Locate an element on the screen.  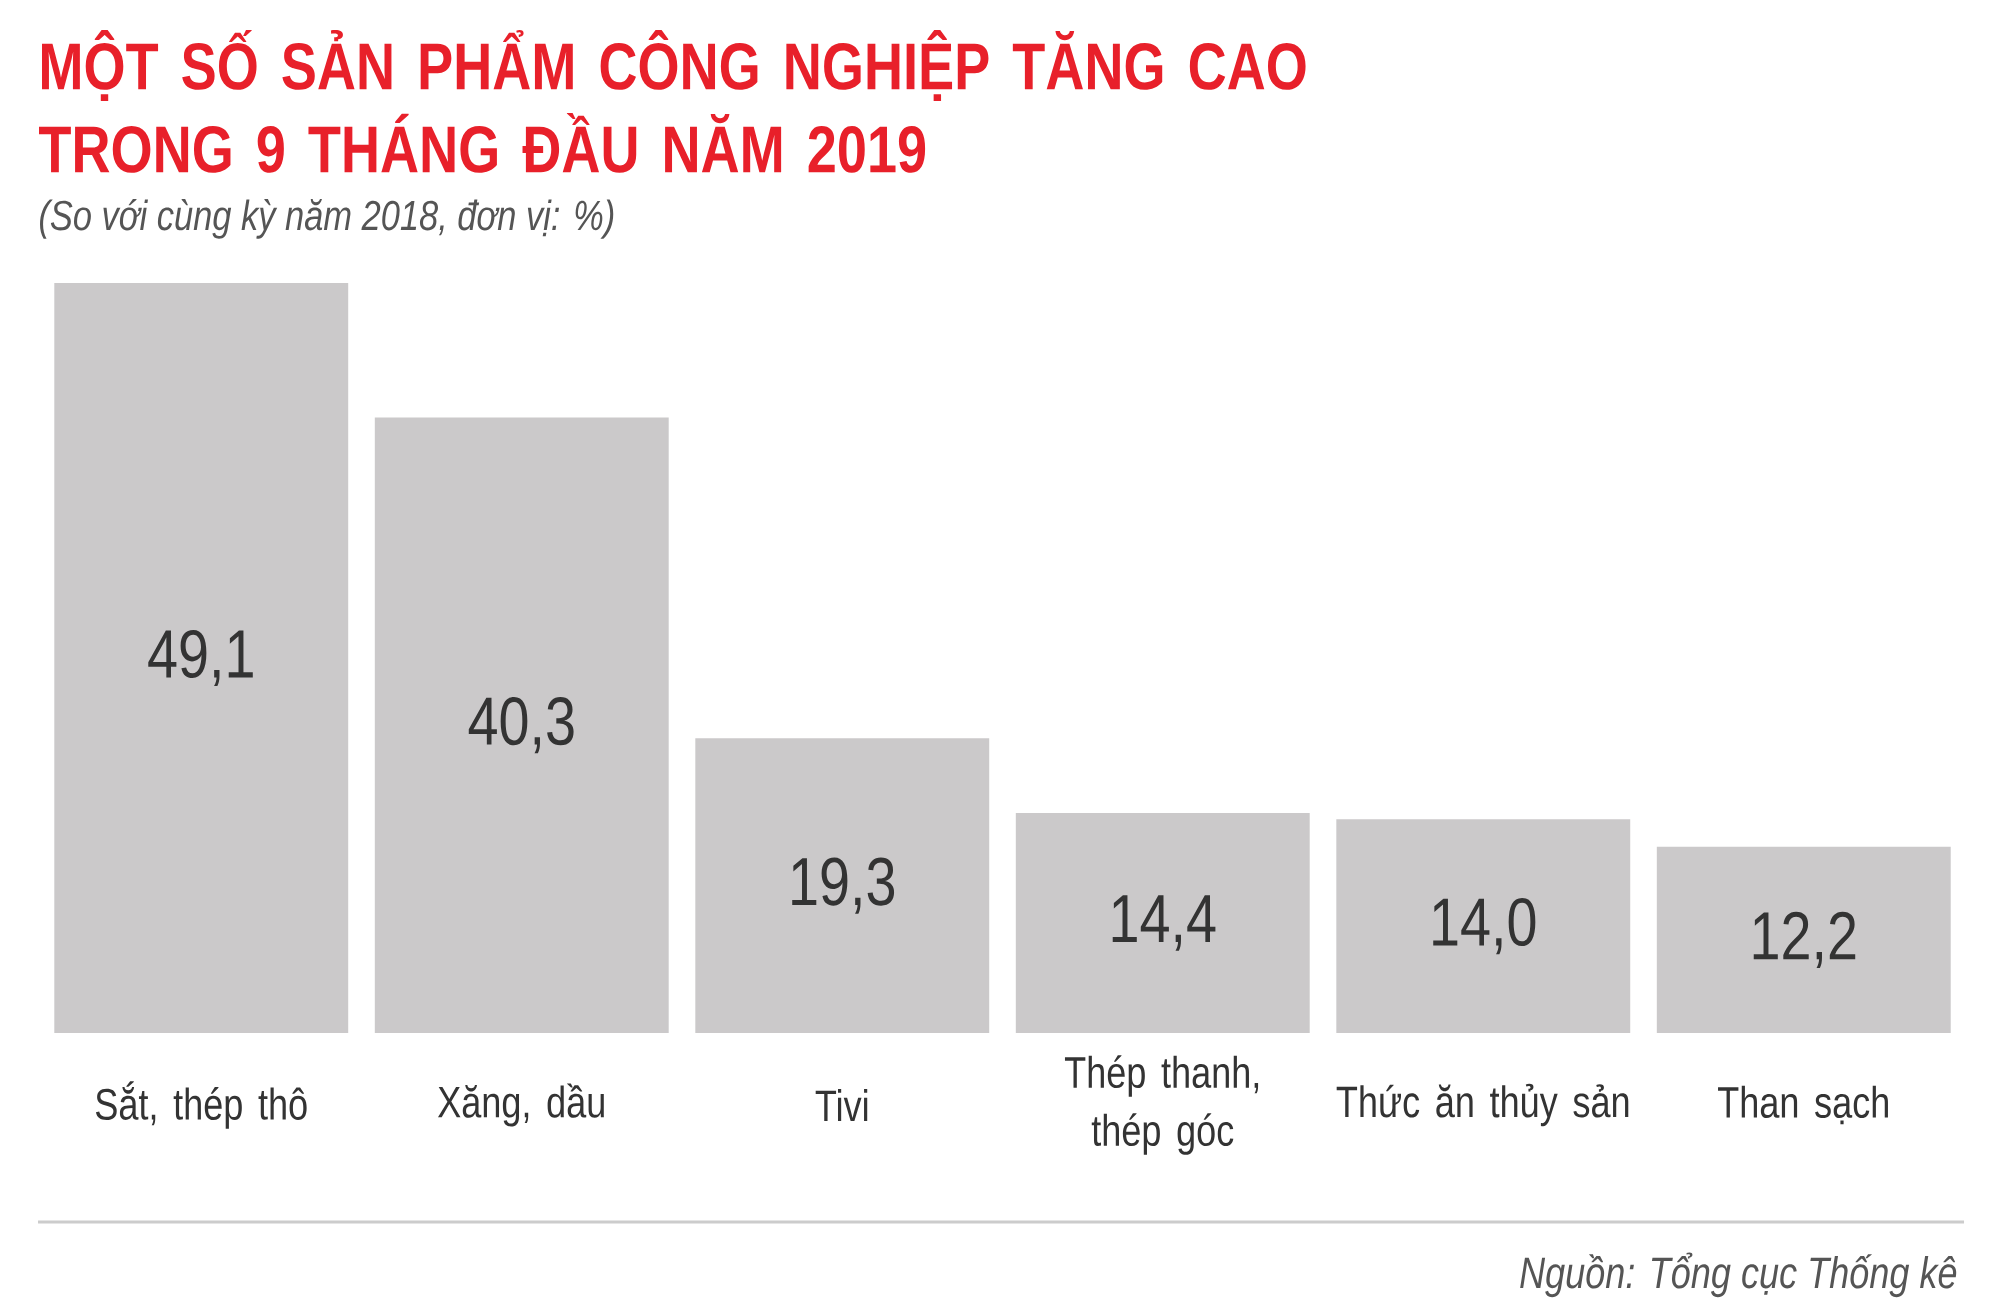
data-label: 40,3 is located at coordinates (521, 725).